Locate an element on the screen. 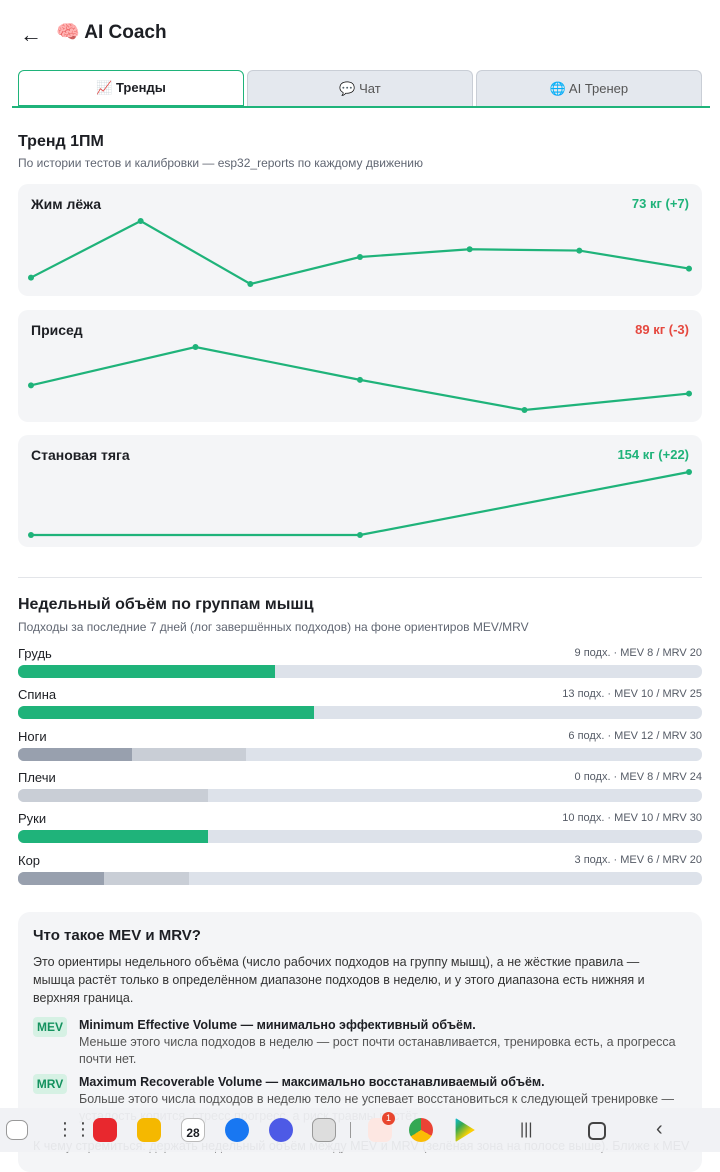 The width and height of the screenshot is (720, 1172). home-button is located at coordinates (597, 1131).